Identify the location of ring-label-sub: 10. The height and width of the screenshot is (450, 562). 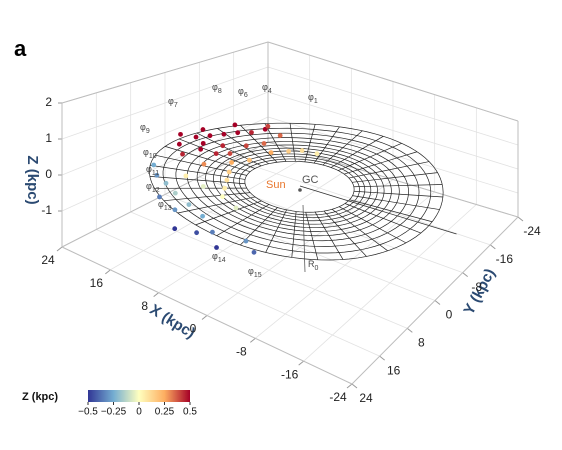
(153, 156).